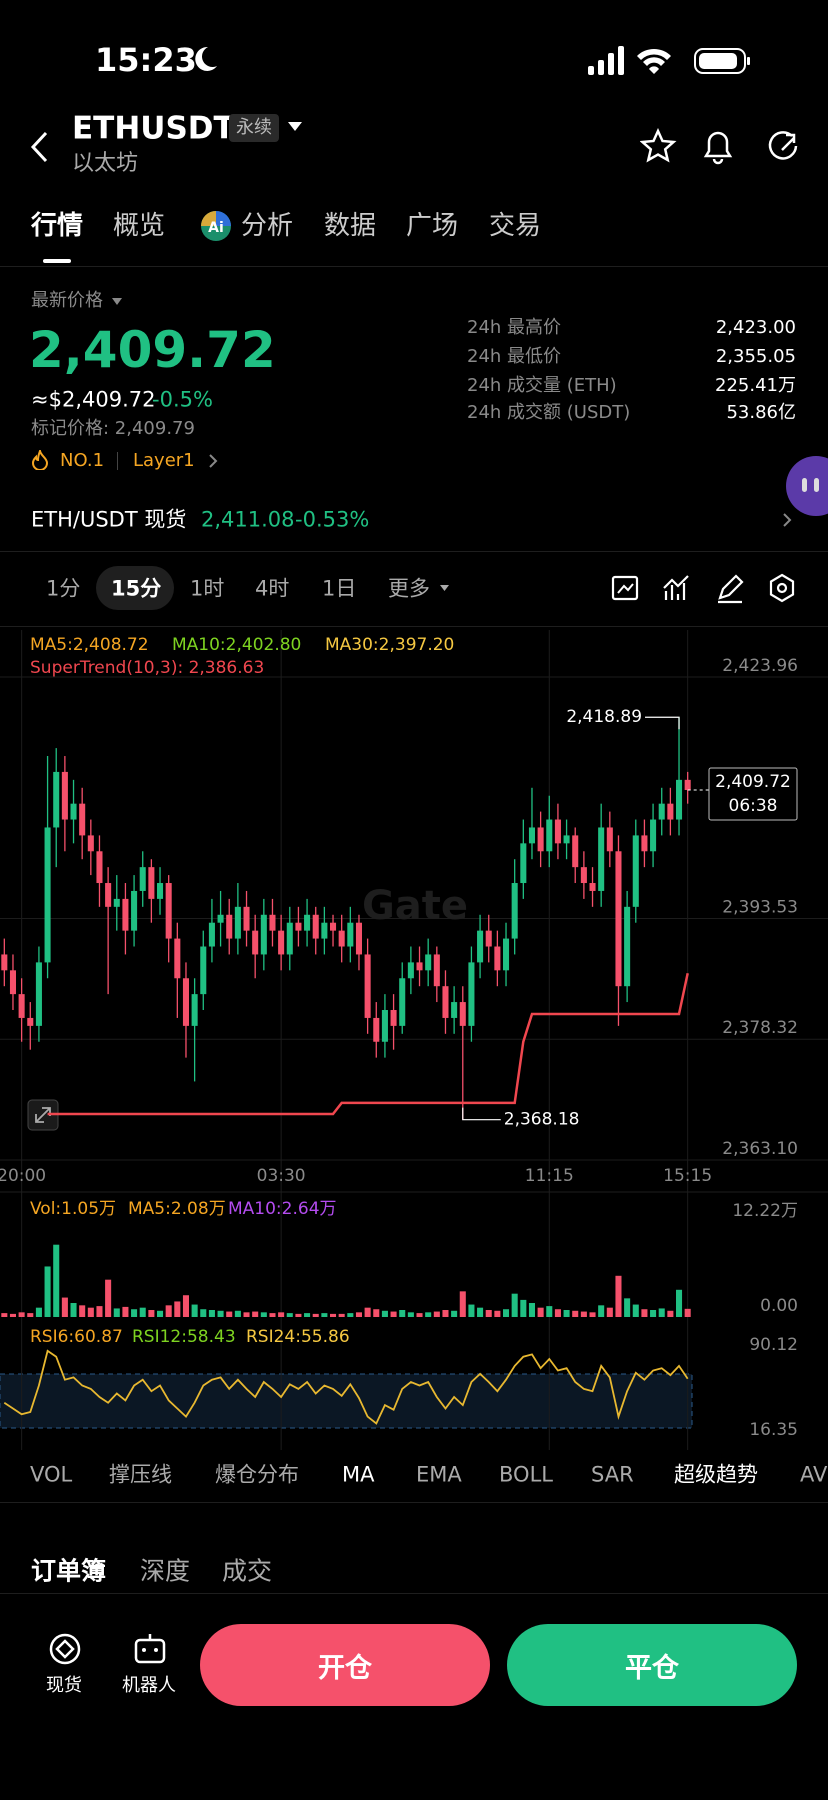 The width and height of the screenshot is (828, 1800). I want to click on indicator: SAR, so click(612, 1474).